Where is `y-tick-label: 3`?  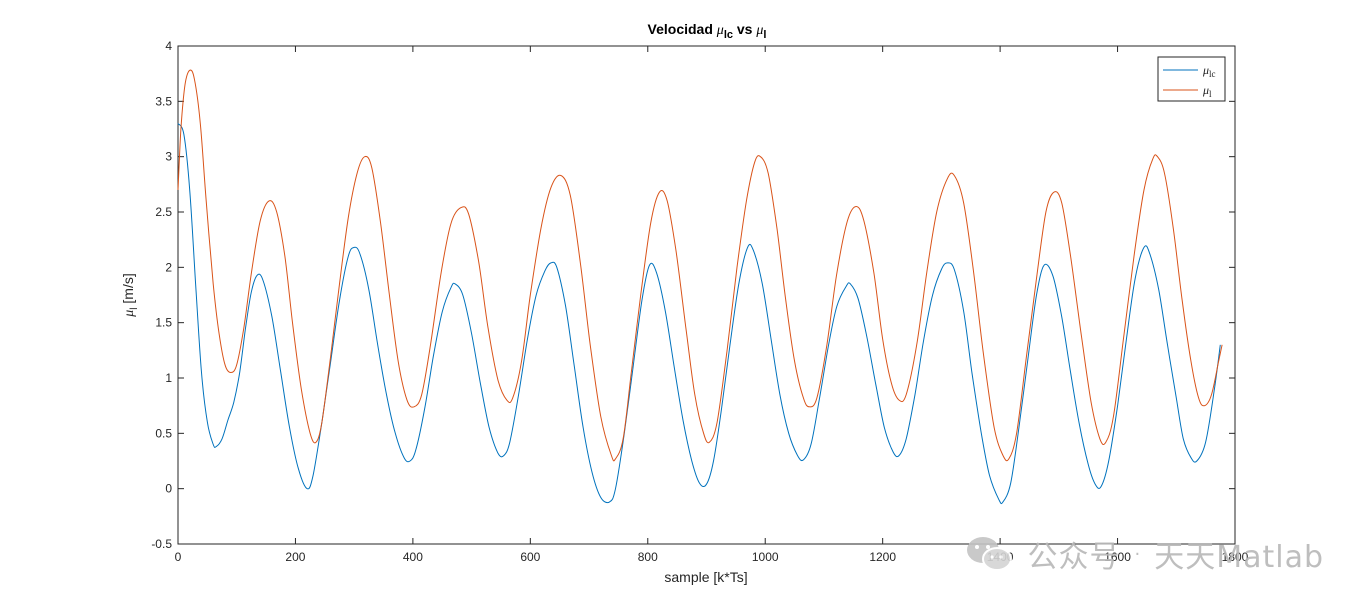
y-tick-label: 3 is located at coordinates (168, 157).